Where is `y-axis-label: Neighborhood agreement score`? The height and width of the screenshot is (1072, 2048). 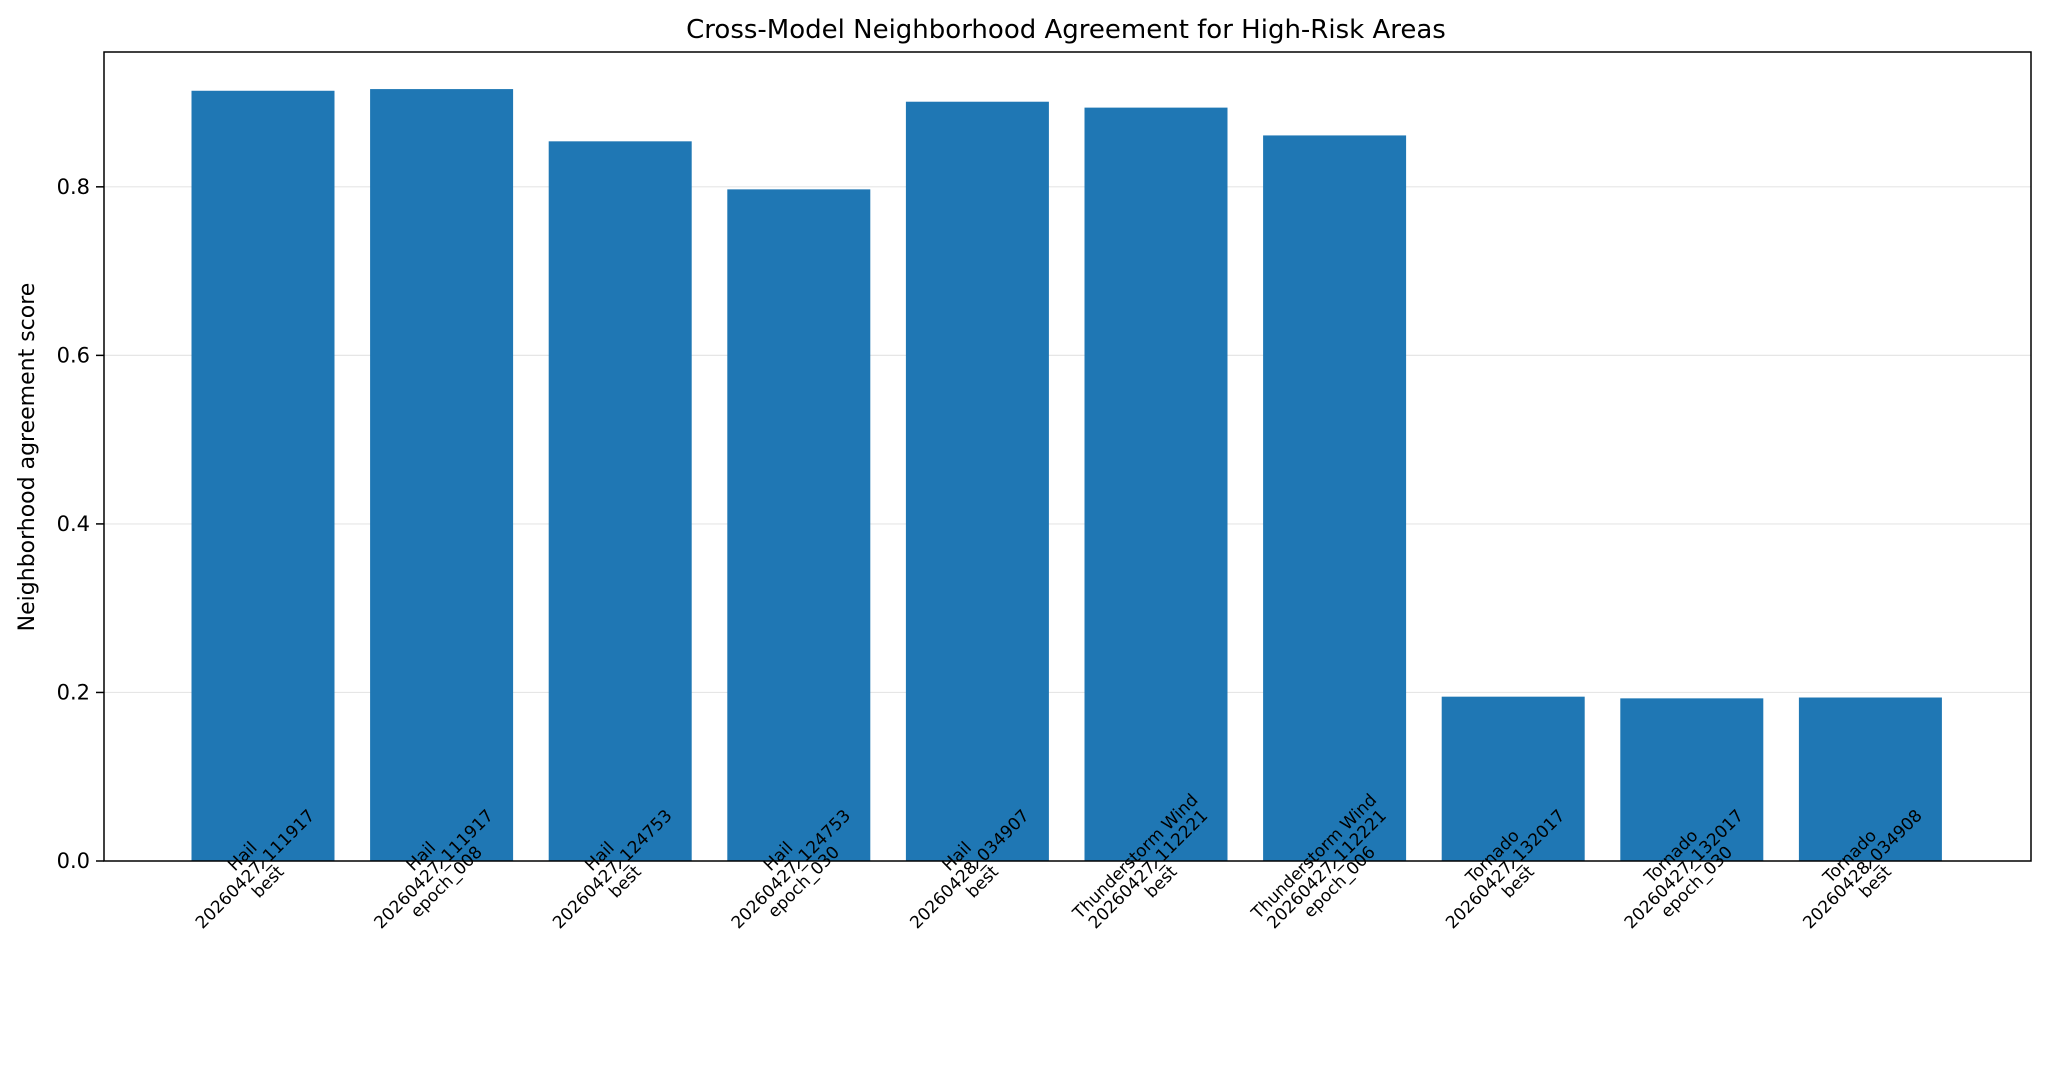
y-axis-label: Neighborhood agreement score is located at coordinates (27, 457).